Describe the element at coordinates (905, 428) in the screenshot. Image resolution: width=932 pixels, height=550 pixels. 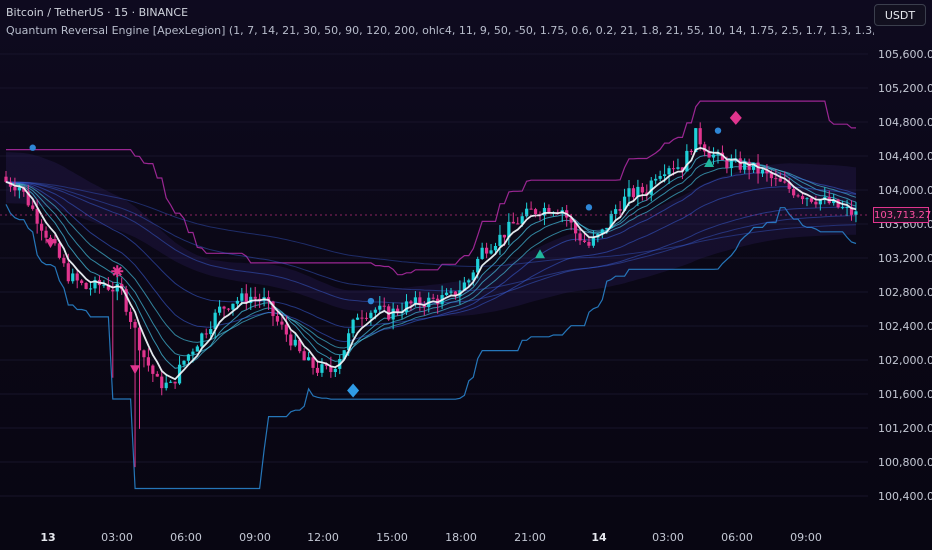
I see `price-tick-label: 101,200.00` at that location.